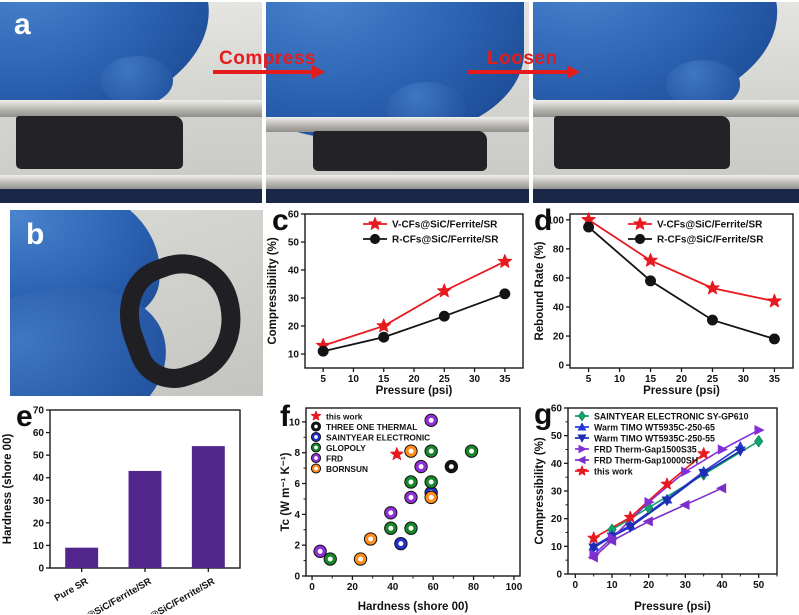 The height and width of the screenshot is (615, 799). What do you see at coordinates (543, 220) in the screenshot?
I see `panel-label-d: d` at bounding box center [543, 220].